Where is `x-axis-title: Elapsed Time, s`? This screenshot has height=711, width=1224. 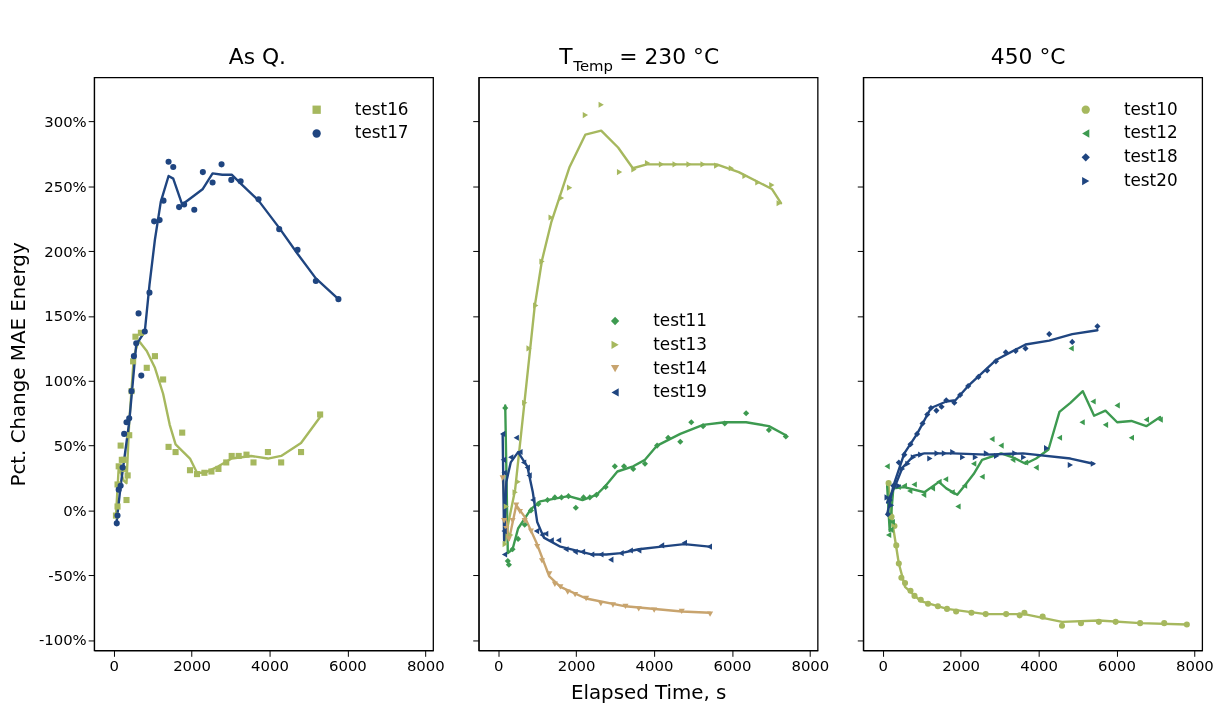 x-axis-title: Elapsed Time, s is located at coordinates (648, 693).